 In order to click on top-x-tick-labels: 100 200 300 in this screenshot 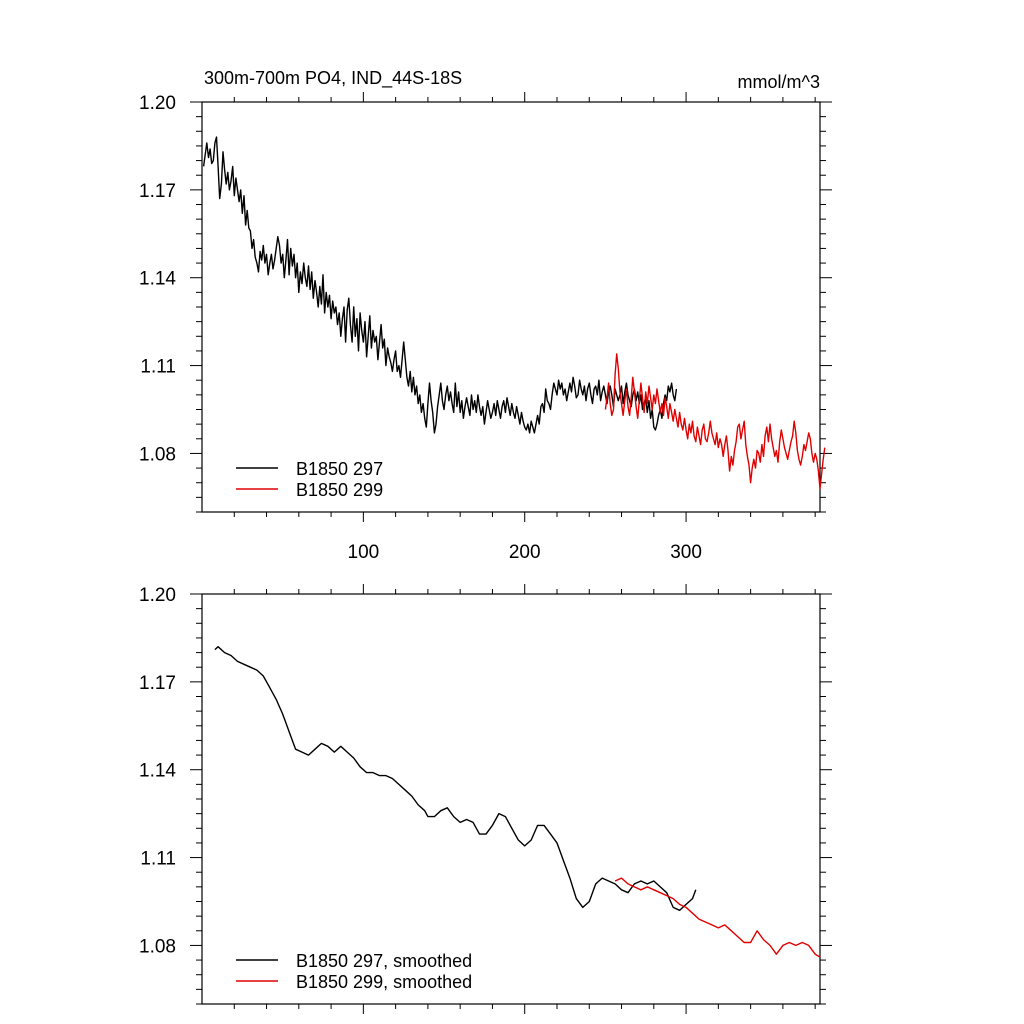, I will do `click(525, 552)`.